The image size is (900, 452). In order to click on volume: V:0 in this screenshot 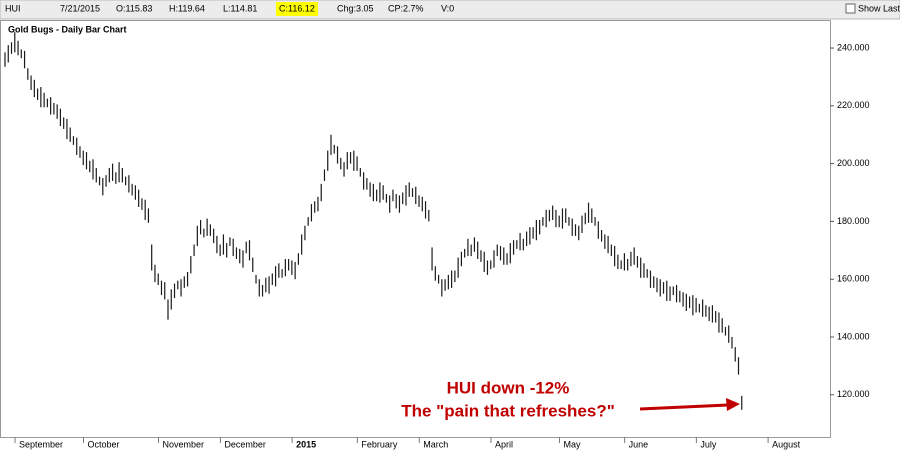, I will do `click(447, 8)`.